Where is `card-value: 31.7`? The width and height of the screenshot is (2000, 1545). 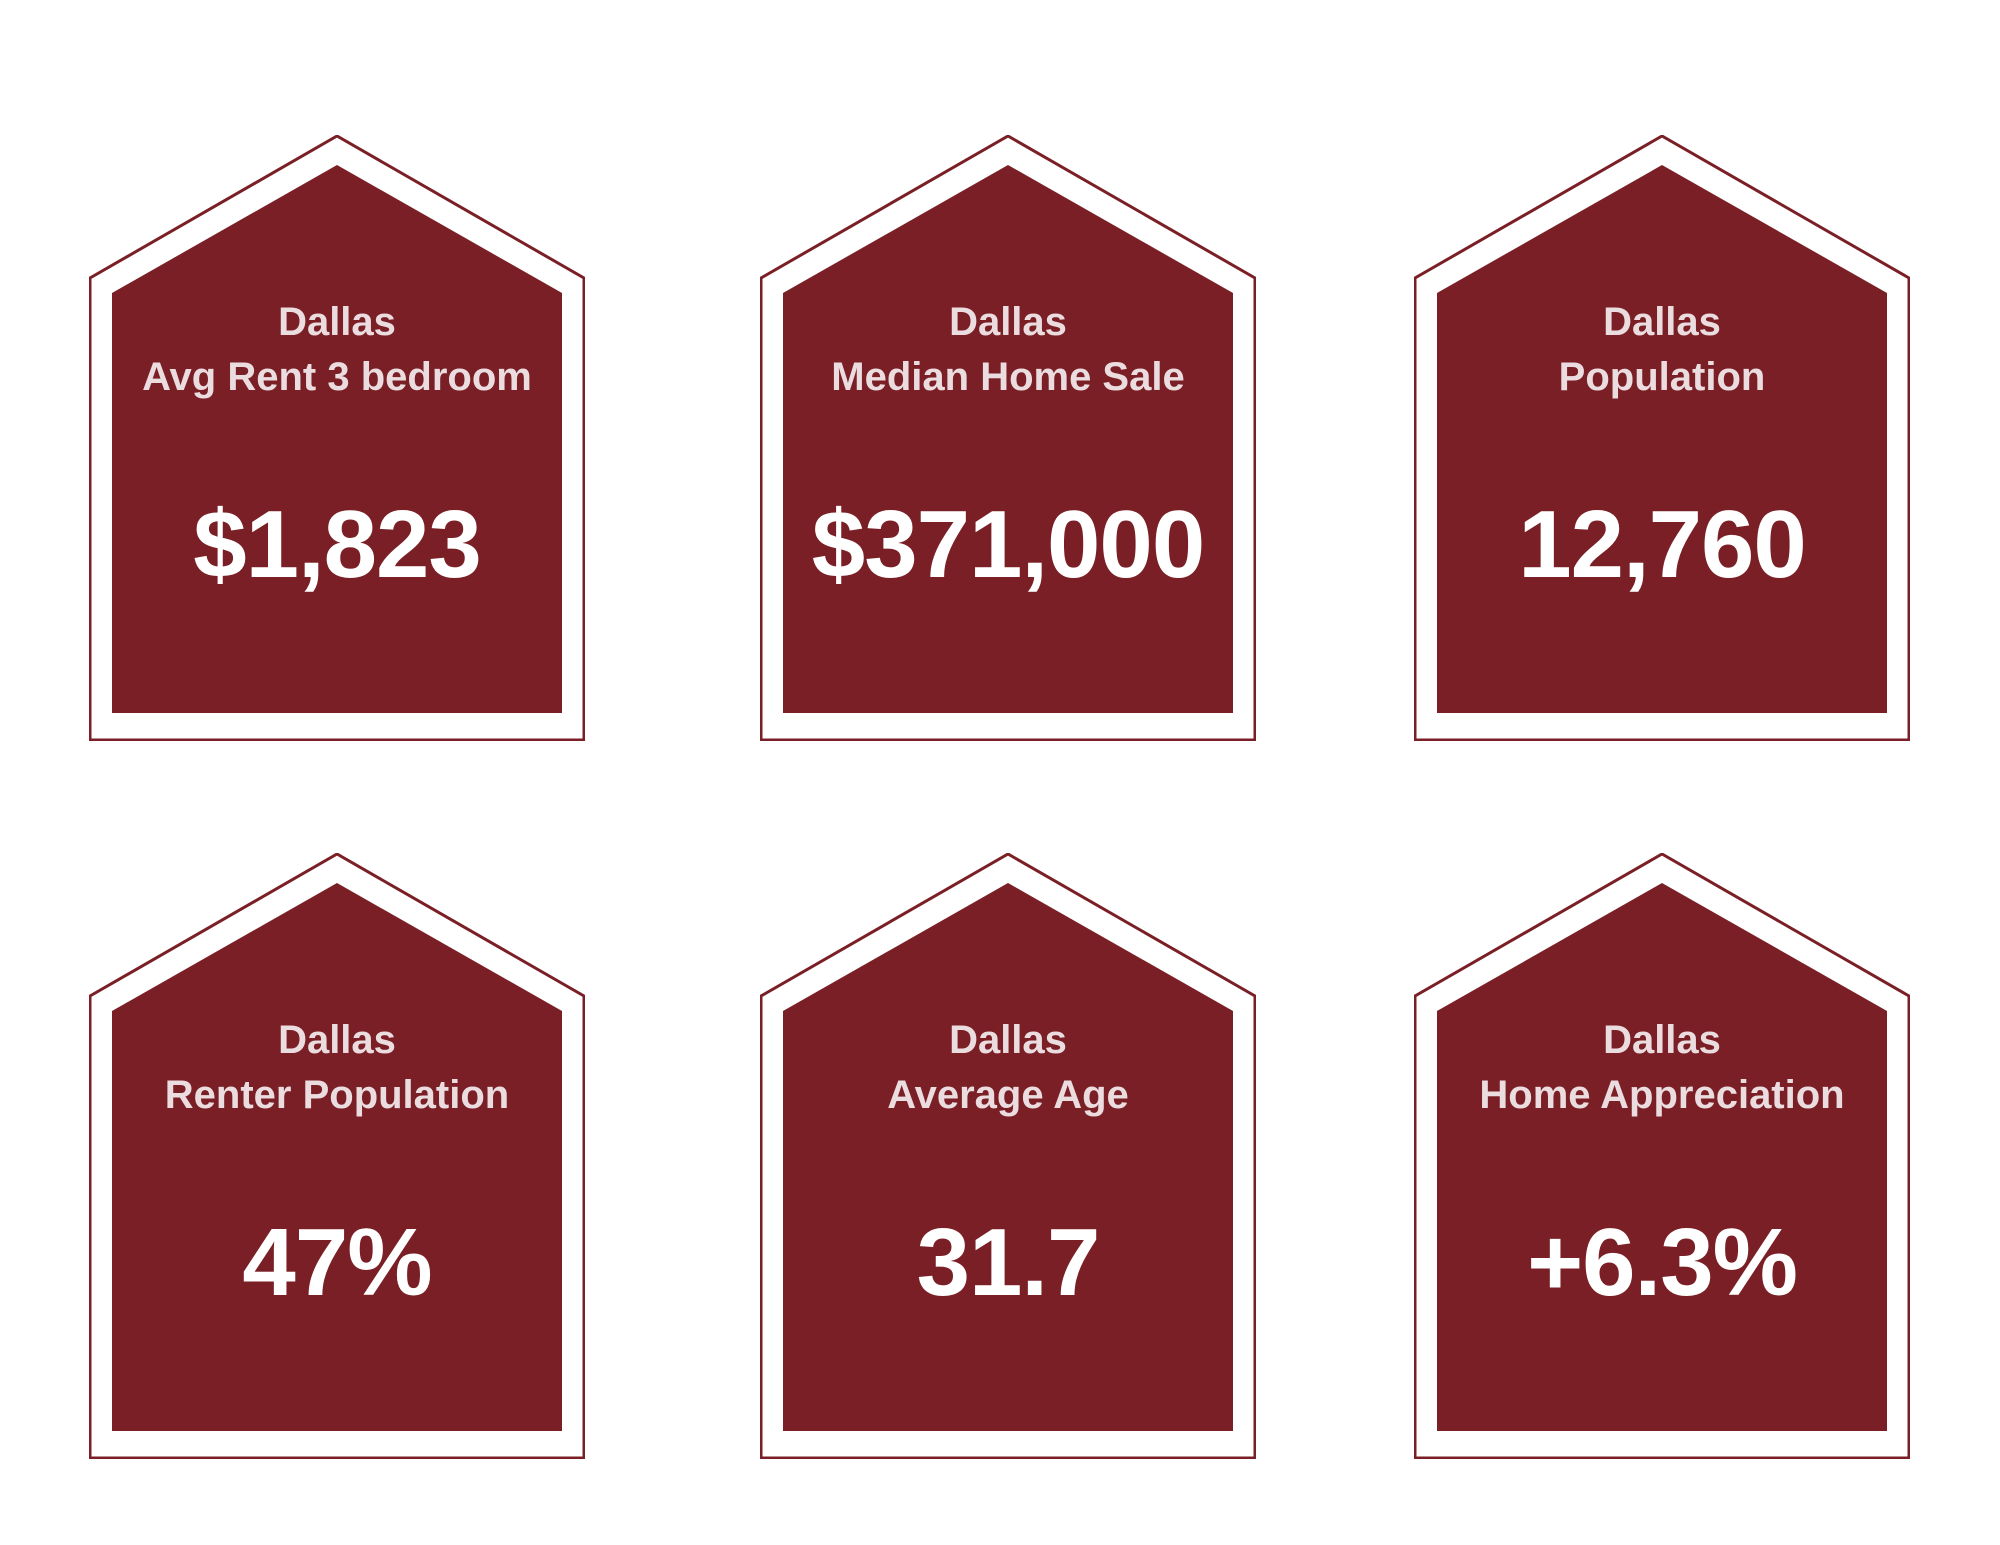
card-value: 31.7 is located at coordinates (1008, 1262).